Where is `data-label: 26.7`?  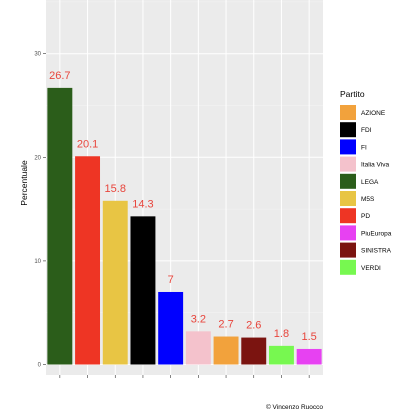
data-label: 26.7 is located at coordinates (59, 76).